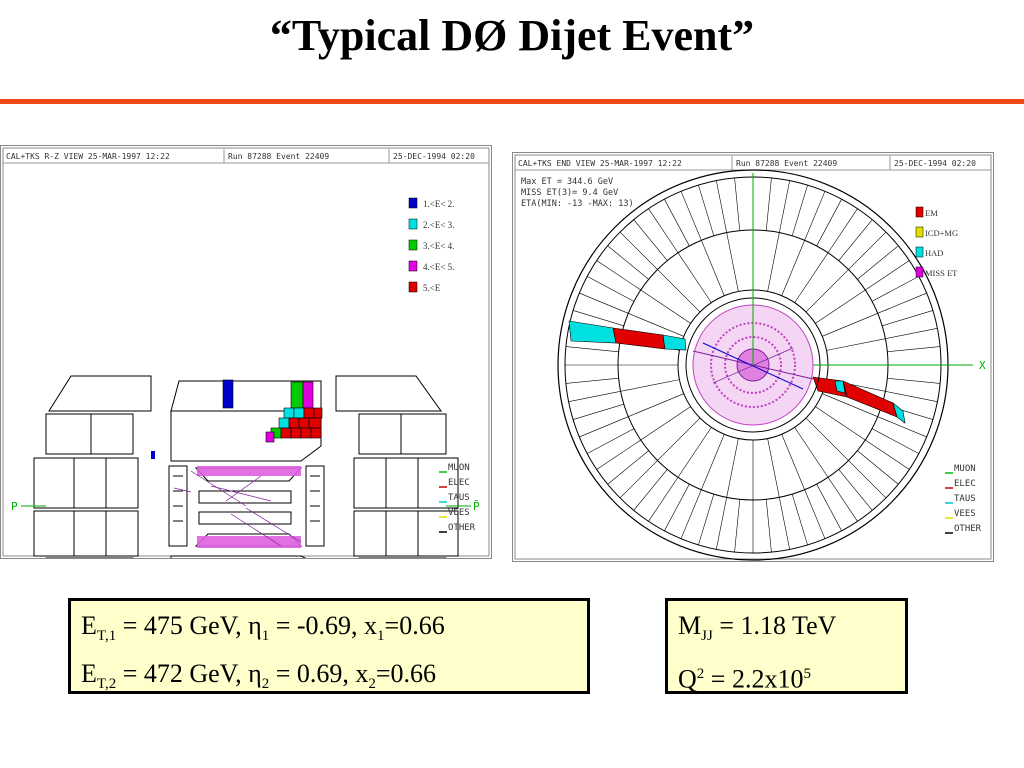 The image size is (1024, 768). What do you see at coordinates (249, 507) in the screenshot?
I see `rz-tracking-hits` at bounding box center [249, 507].